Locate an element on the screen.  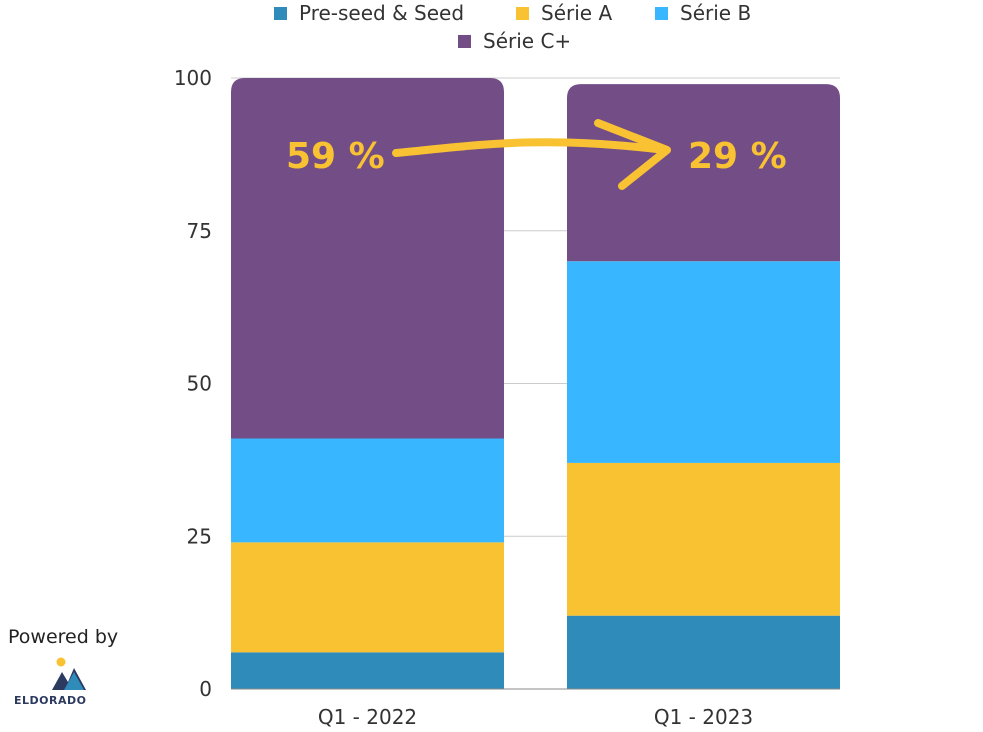
y-tick-label: 100 is located at coordinates (193, 78).